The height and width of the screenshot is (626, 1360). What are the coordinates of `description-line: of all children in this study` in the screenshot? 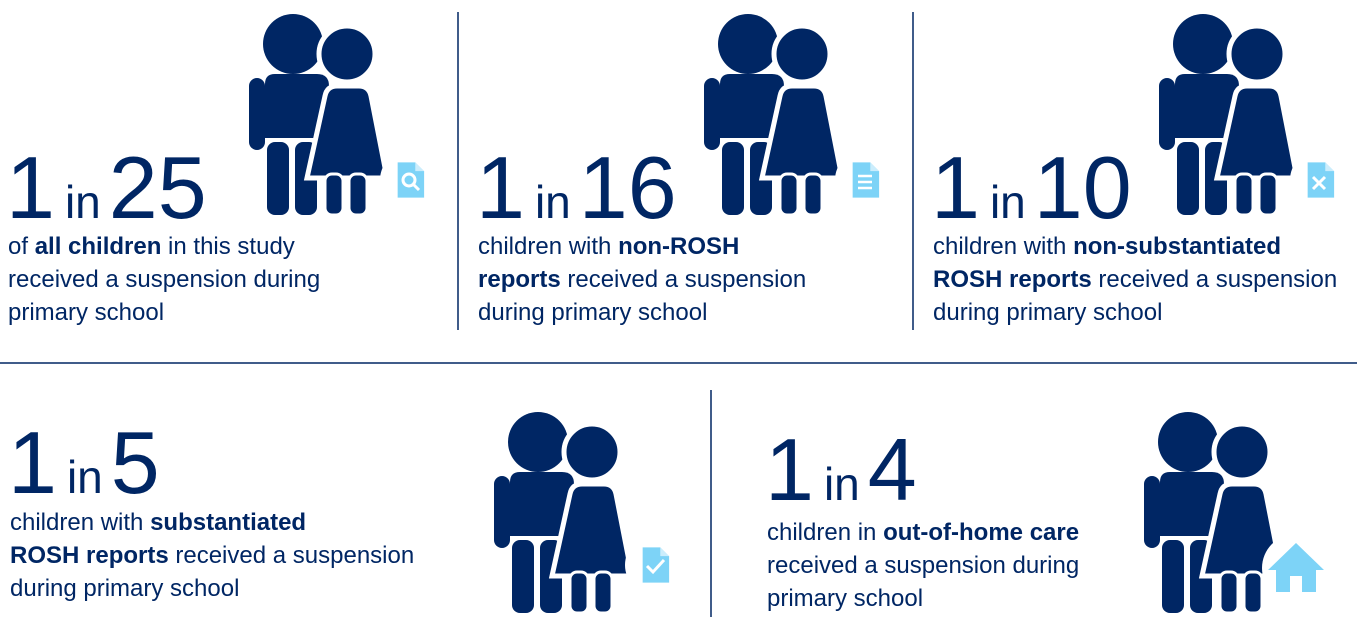 It's located at (151, 246).